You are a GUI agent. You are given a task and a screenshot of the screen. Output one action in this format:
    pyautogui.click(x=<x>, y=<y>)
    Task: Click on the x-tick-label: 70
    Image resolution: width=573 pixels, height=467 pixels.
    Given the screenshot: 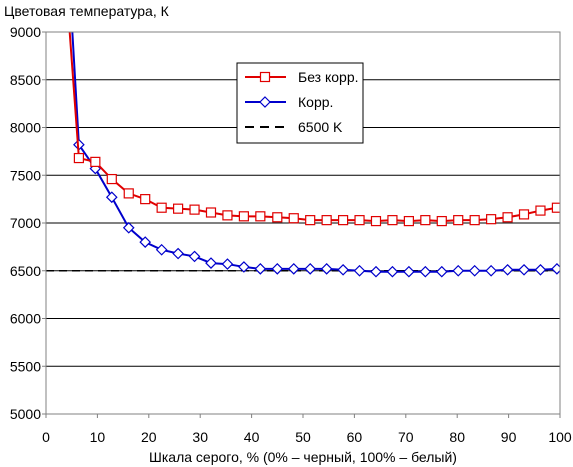 What is the action you would take?
    pyautogui.click(x=406, y=437)
    